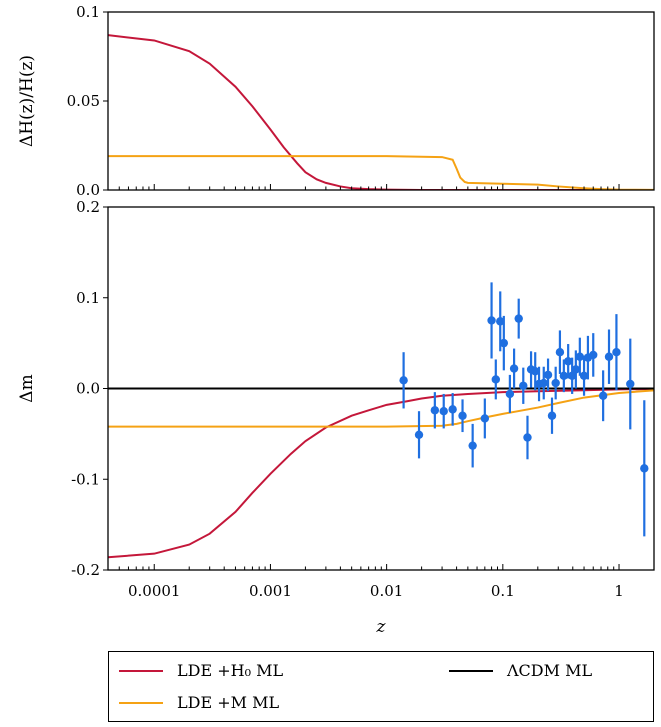 This screenshot has width=661, height=727. What do you see at coordinates (154, 591) in the screenshot?
I see `bottom-xtick-label: 0.0001` at bounding box center [154, 591].